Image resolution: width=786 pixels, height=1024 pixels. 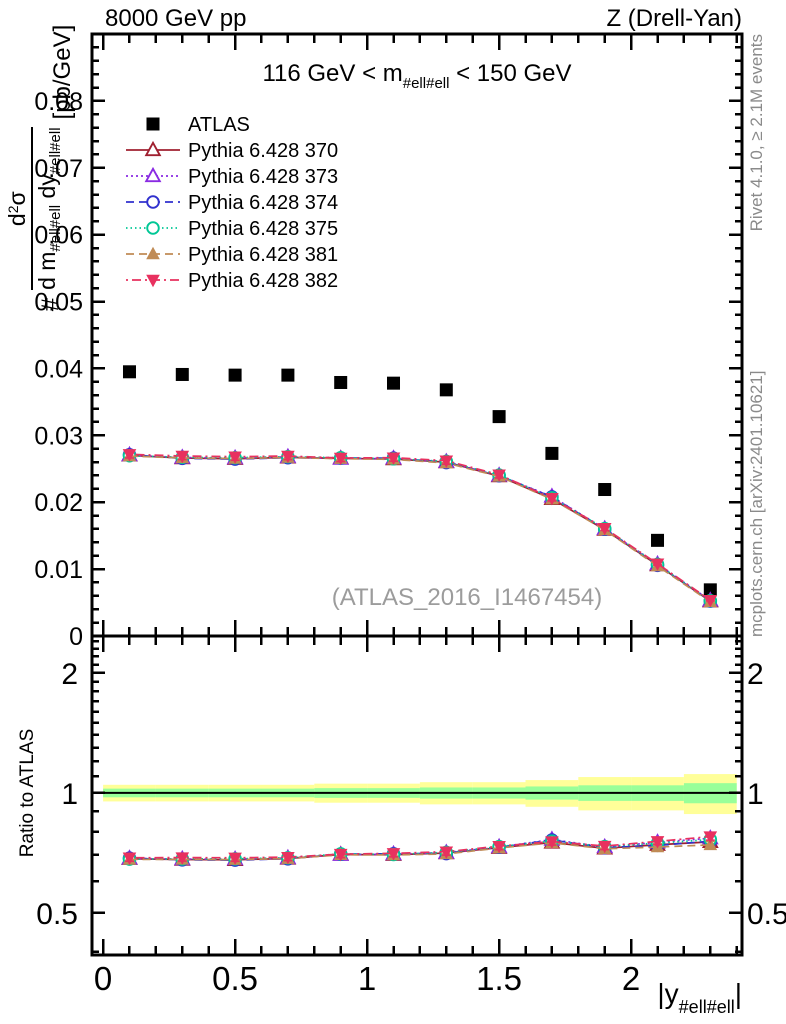 I want to click on ylabel-hash: #, so click(x=50, y=304).